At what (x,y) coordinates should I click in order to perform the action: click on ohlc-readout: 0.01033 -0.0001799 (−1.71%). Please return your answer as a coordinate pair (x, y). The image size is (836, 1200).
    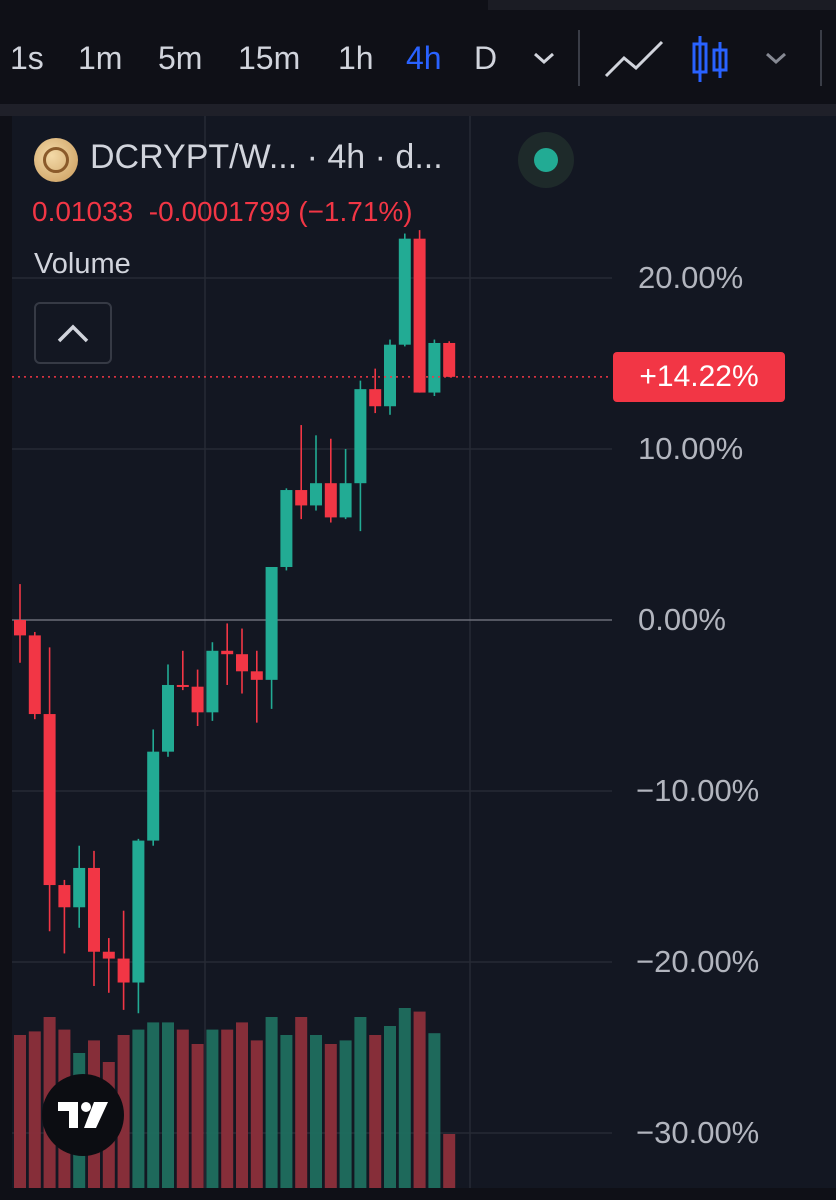
    Looking at the image, I should click on (222, 212).